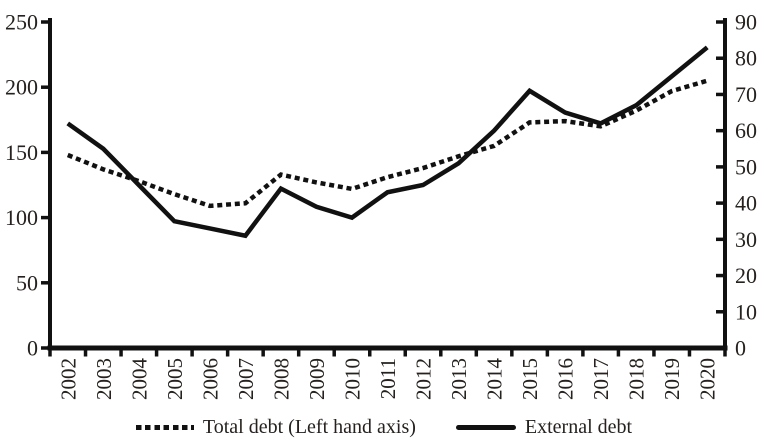 The width and height of the screenshot is (768, 447). What do you see at coordinates (746, 275) in the screenshot?
I see `right-axis-tick-label: 20` at bounding box center [746, 275].